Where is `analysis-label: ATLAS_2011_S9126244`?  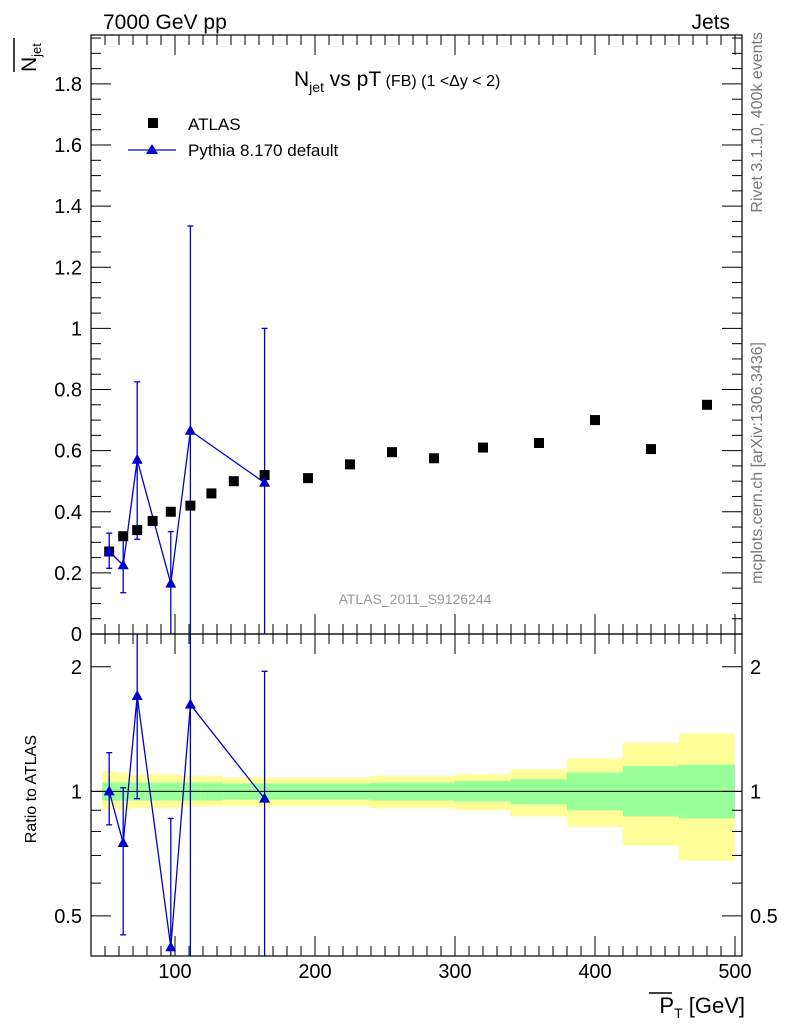 analysis-label: ATLAS_2011_S9126244 is located at coordinates (415, 599).